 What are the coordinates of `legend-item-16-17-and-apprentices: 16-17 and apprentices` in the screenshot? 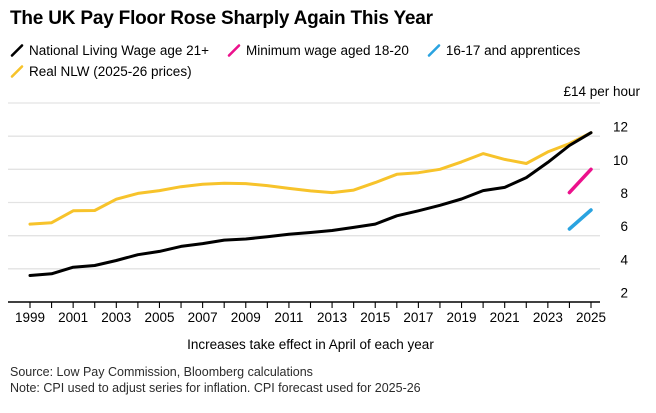 It's located at (503, 50).